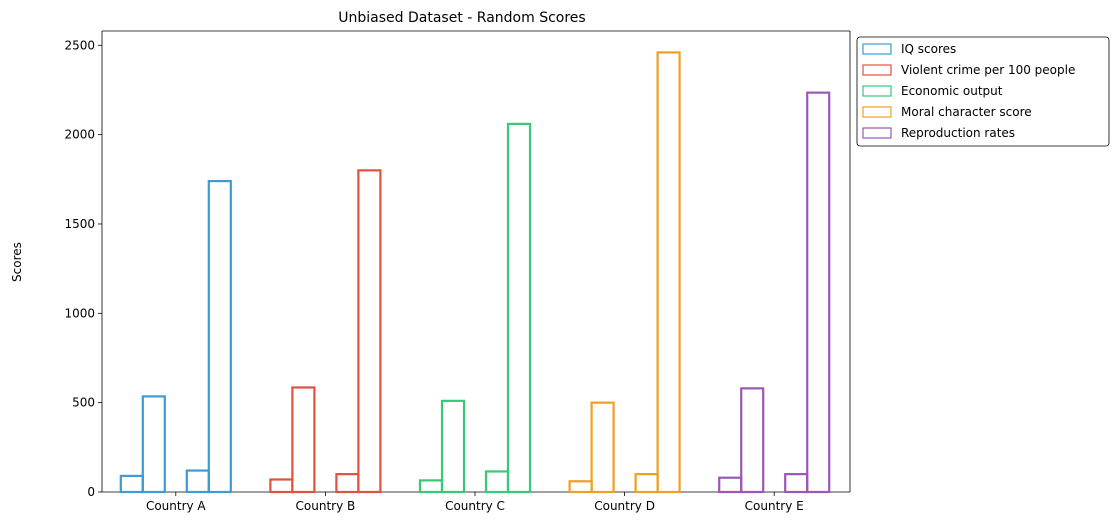 Image resolution: width=1118 pixels, height=530 pixels. Describe the element at coordinates (461, 18) in the screenshot. I see `chart-title: Unbiased Dataset - Random Scores` at that location.